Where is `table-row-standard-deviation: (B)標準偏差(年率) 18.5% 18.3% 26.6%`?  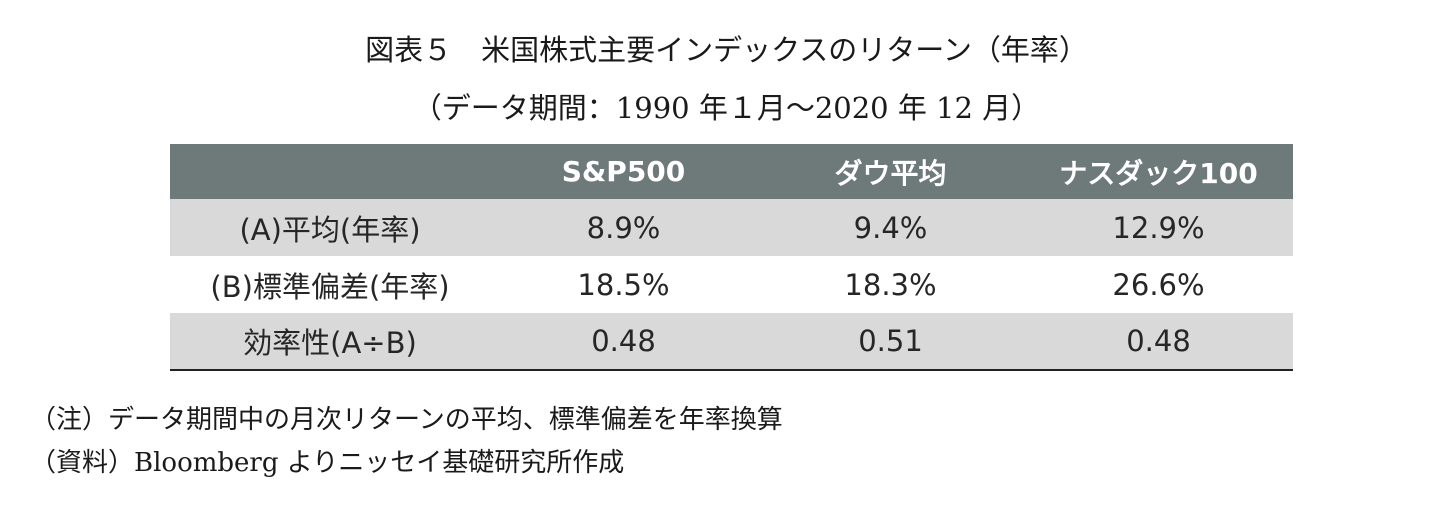 table-row-standard-deviation: (B)標準偏差(年率) 18.5% 18.3% 26.6% is located at coordinates (731, 284).